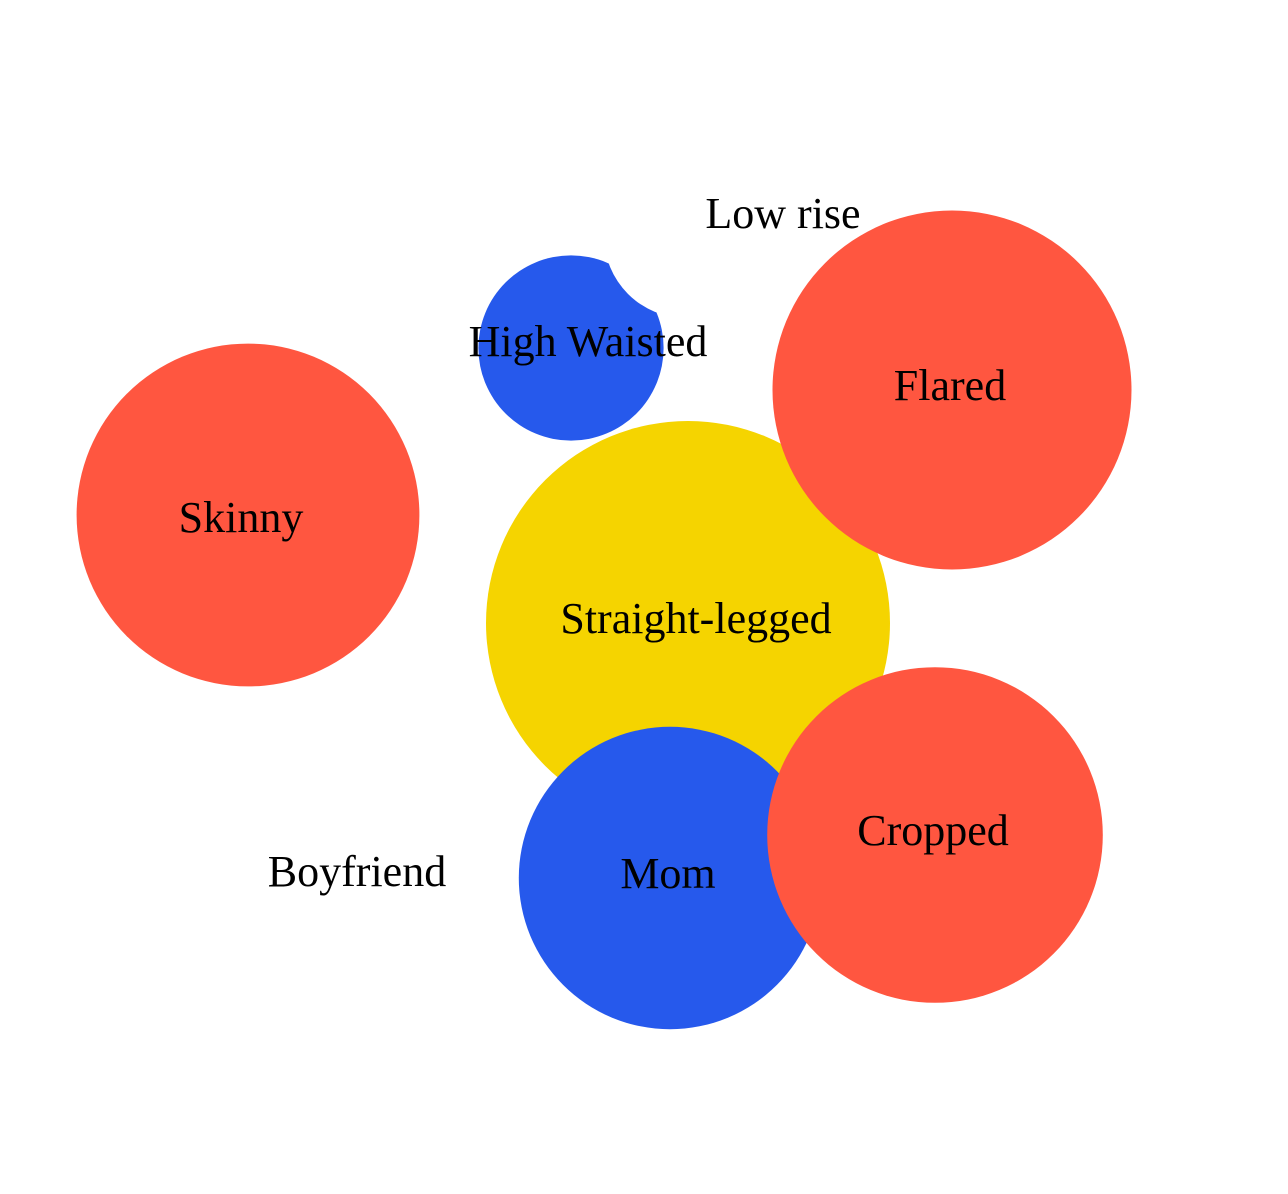  I want to click on bubble-label-cropped: Cropped, so click(933, 830).